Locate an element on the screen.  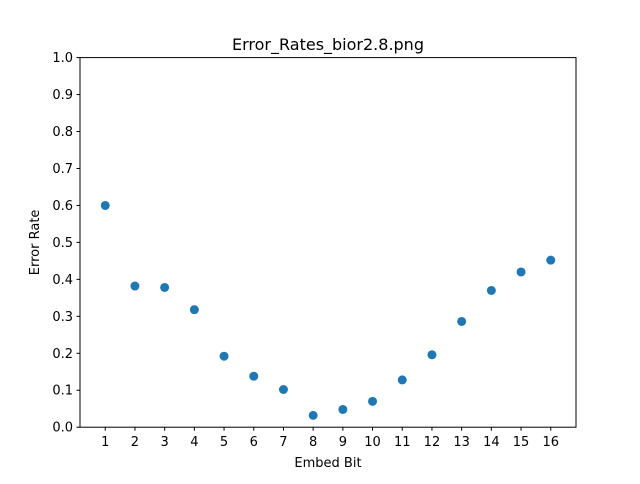
x-tick-label: 8 is located at coordinates (313, 442).